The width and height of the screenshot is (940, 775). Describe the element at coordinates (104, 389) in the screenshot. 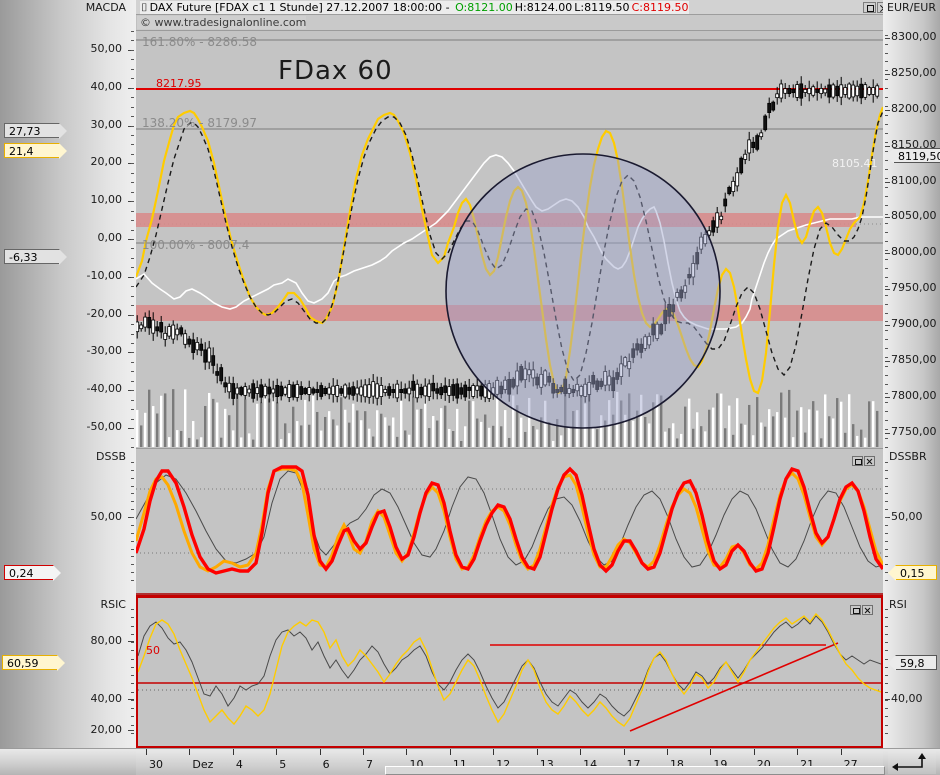

I see `price-left-tick: -40,00` at that location.